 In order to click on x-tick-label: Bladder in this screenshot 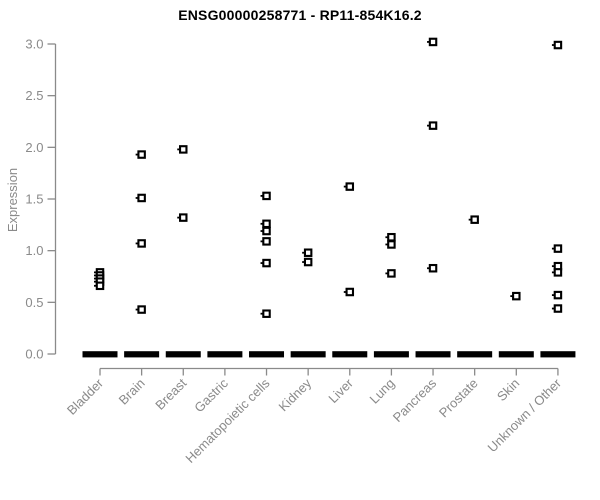, I will do `click(85, 396)`.